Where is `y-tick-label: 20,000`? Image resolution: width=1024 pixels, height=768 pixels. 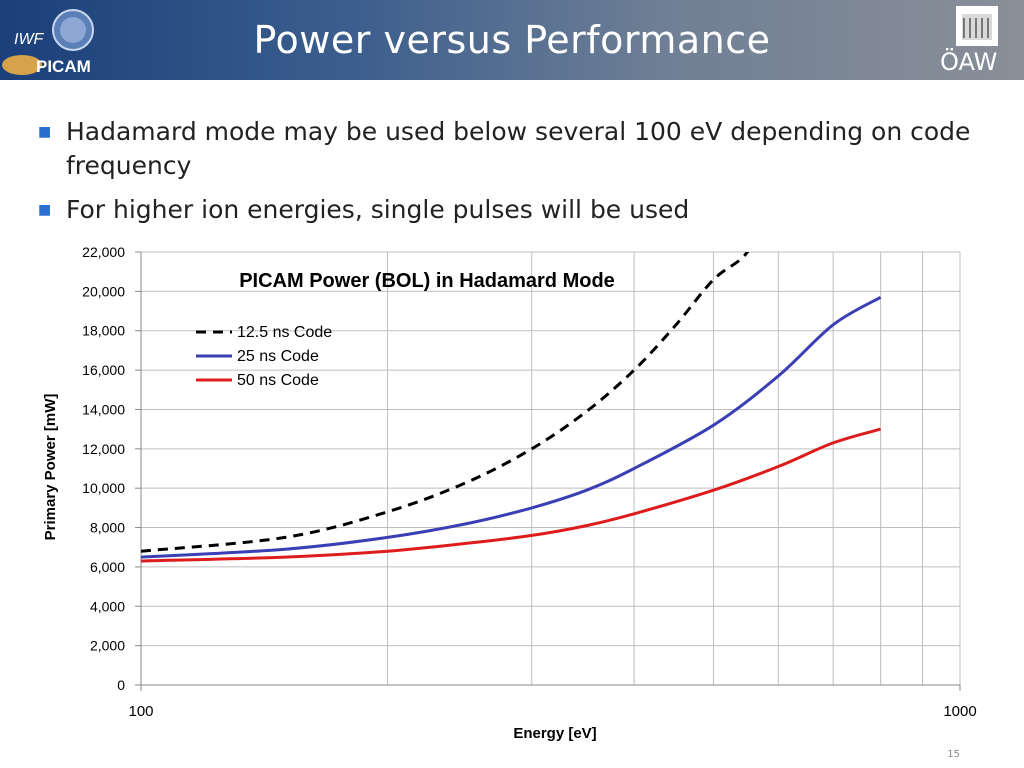
y-tick-label: 20,000 is located at coordinates (103, 291).